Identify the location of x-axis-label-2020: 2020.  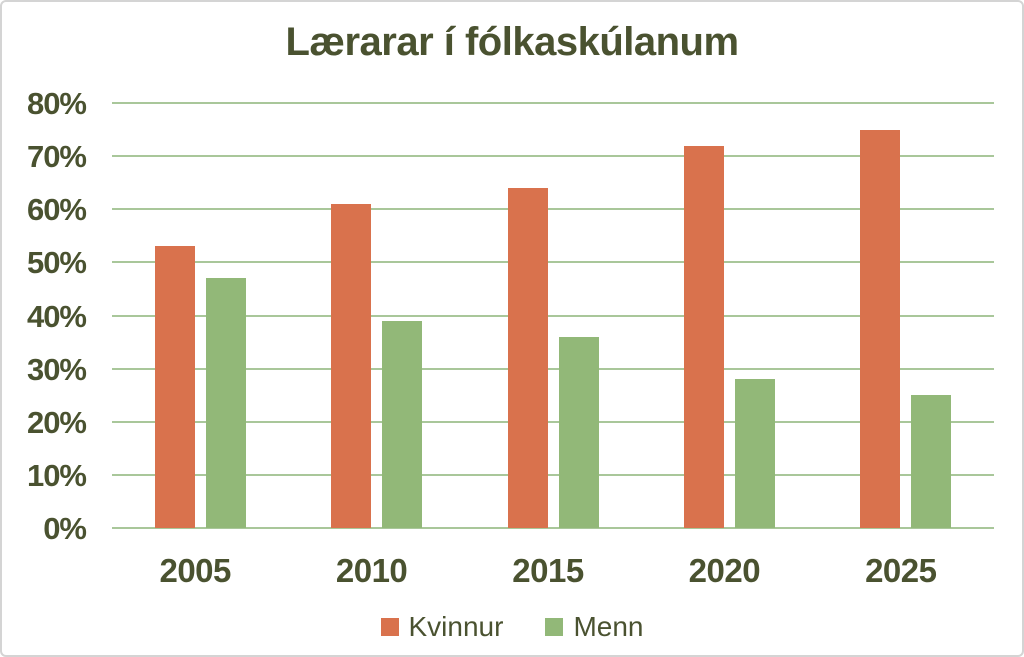
(724, 570).